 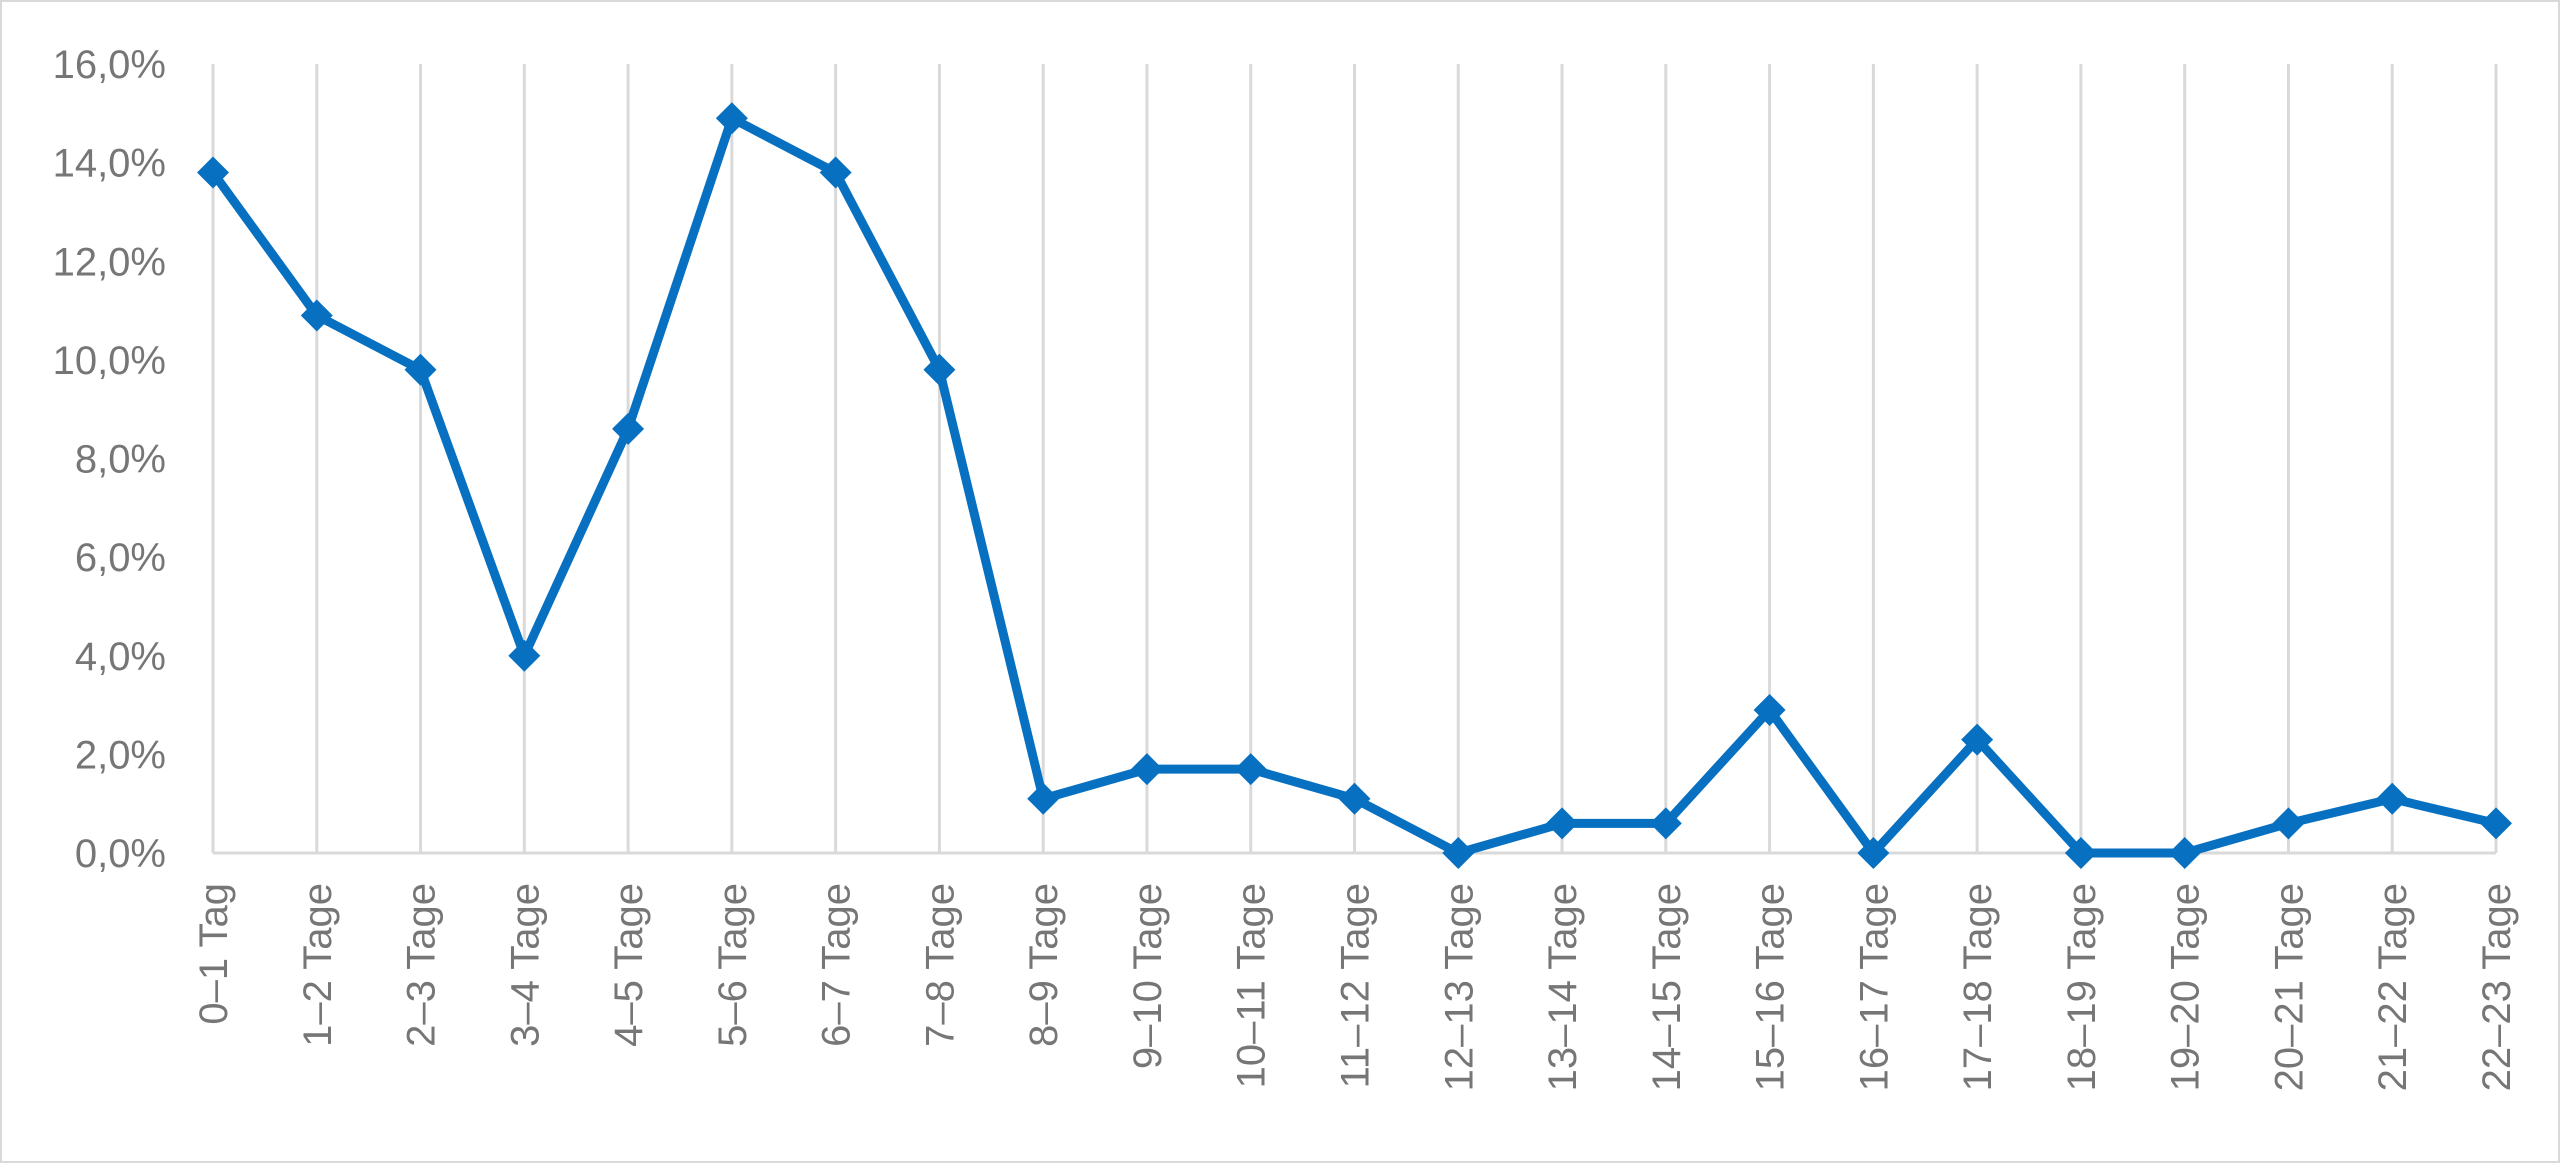 What do you see at coordinates (109, 65) in the screenshot?
I see `y-tick-label: 16,0%` at bounding box center [109, 65].